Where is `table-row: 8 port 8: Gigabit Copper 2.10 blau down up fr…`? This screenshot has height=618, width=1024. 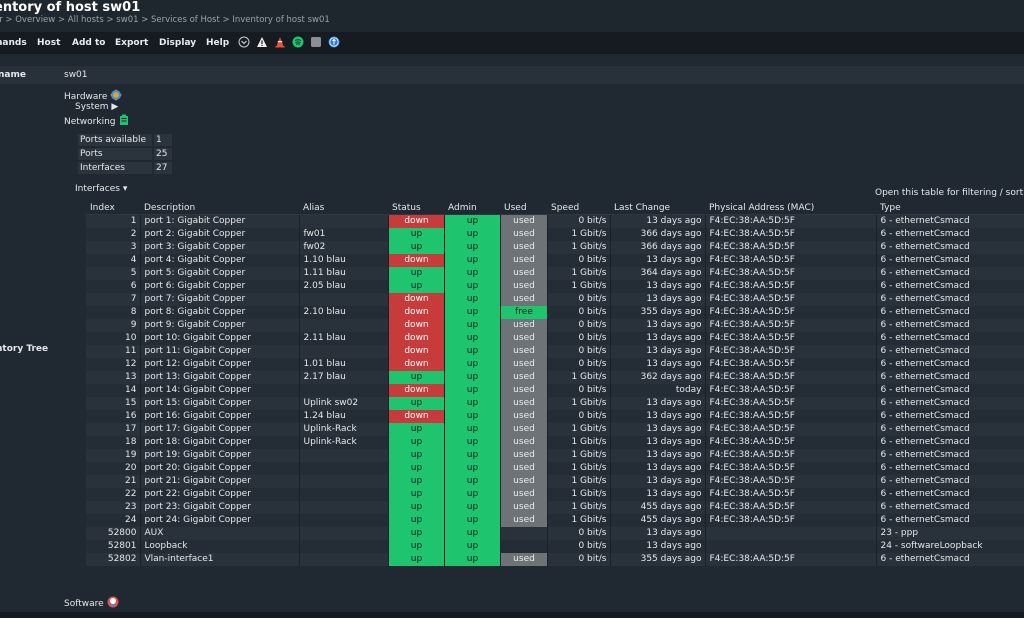
table-row: 8 port 8: Gigabit Copper 2.10 blau down up fr… is located at coordinates (555, 312).